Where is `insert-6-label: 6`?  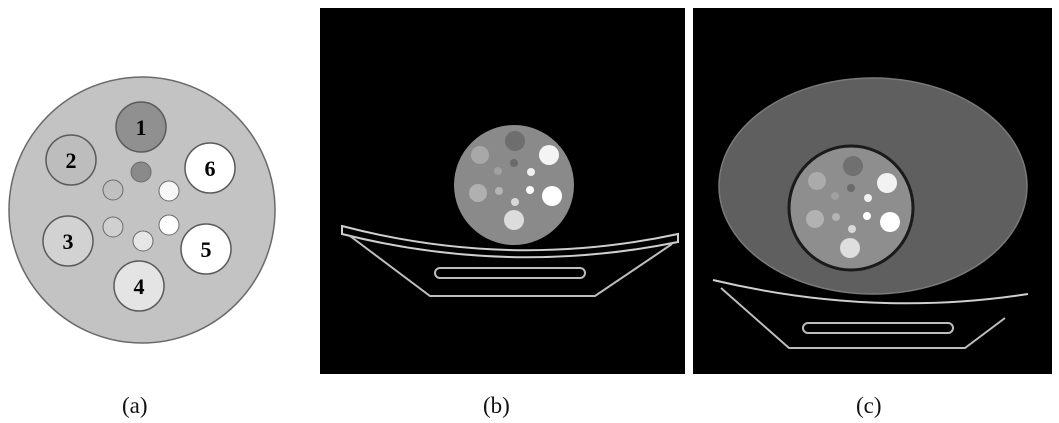 insert-6-label: 6 is located at coordinates (210, 168).